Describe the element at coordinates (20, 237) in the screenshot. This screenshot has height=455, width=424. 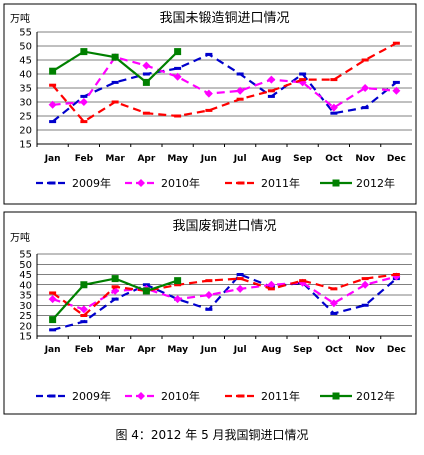
I see `y-unit-label: 万吨` at that location.